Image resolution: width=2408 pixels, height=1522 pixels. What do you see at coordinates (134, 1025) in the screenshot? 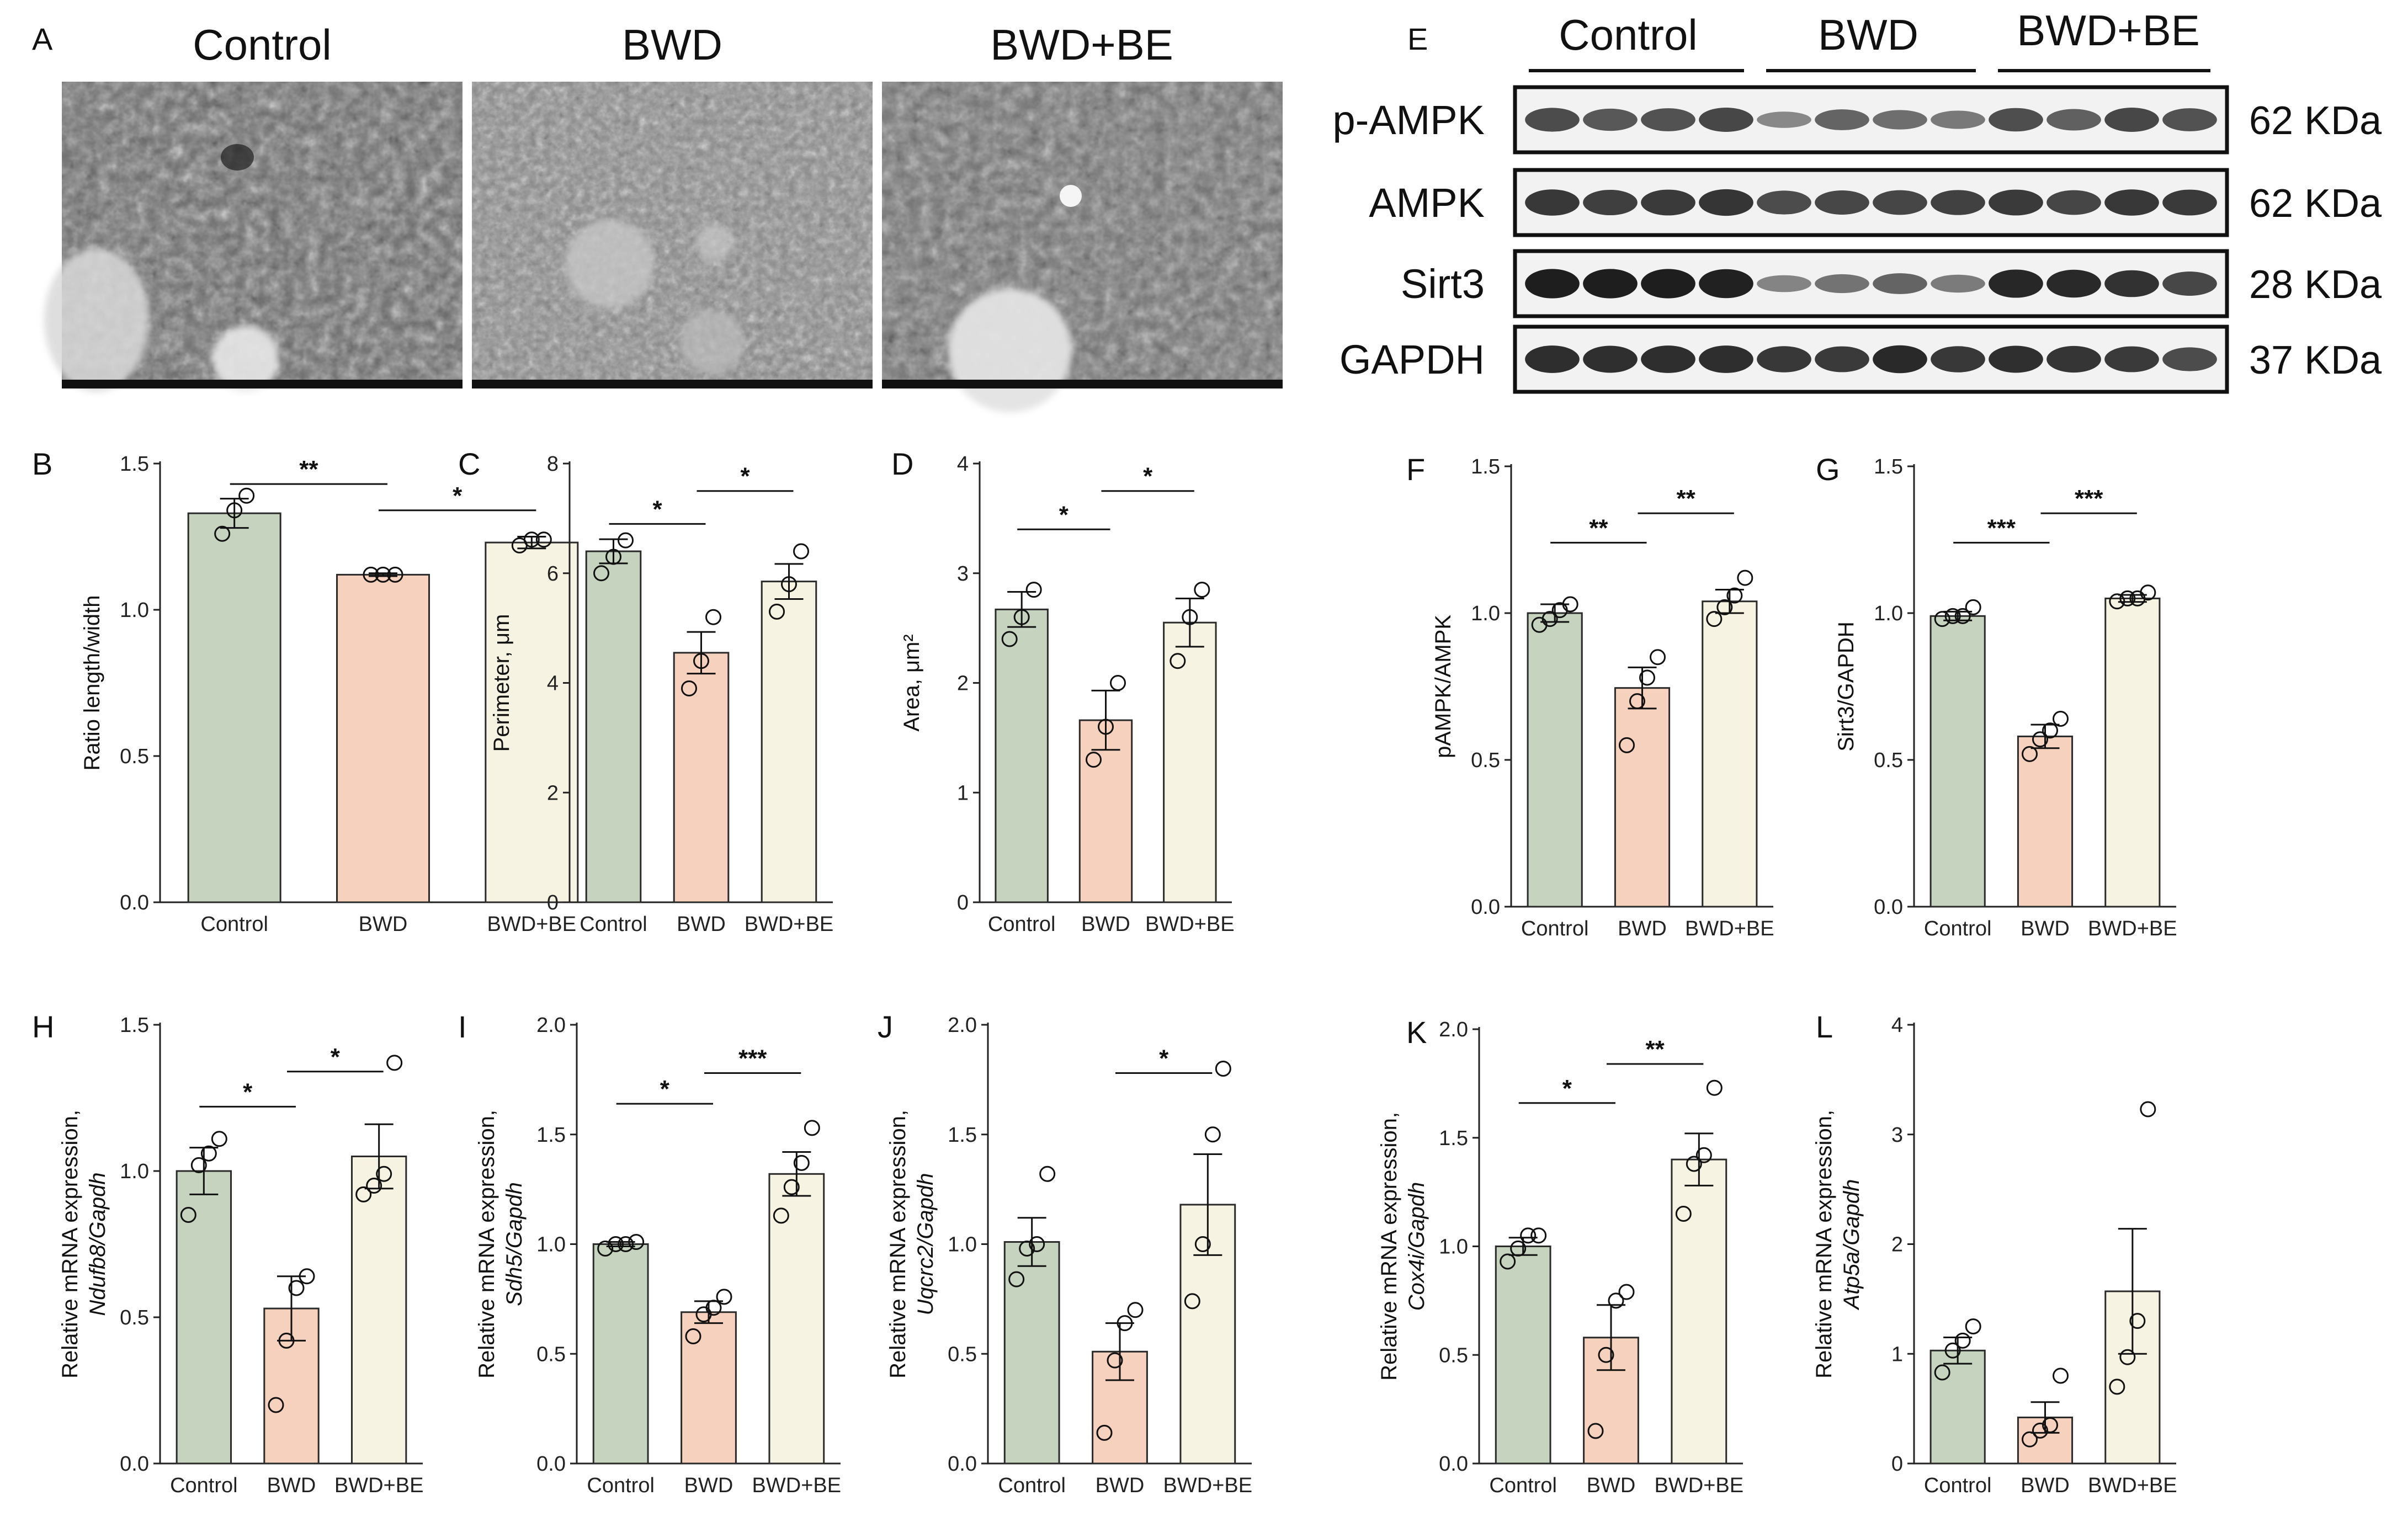
I see `y-tick-label: 1.5` at bounding box center [134, 1025].